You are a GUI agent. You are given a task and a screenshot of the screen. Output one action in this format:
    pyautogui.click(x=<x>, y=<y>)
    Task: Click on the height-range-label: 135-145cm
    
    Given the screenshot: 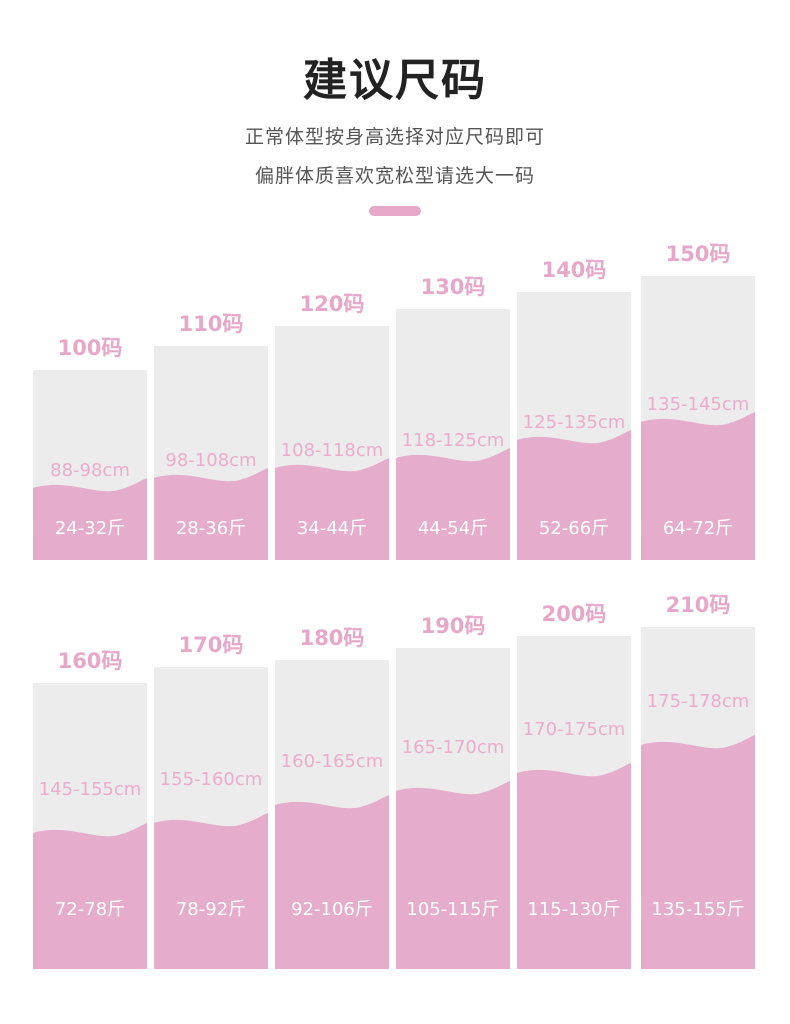 What is the action you would take?
    pyautogui.click(x=698, y=404)
    